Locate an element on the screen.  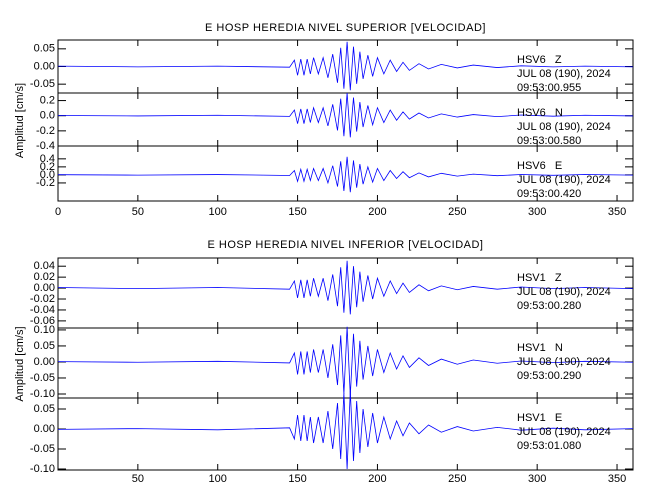
time-label: 09:53:00.290 is located at coordinates (549, 376).